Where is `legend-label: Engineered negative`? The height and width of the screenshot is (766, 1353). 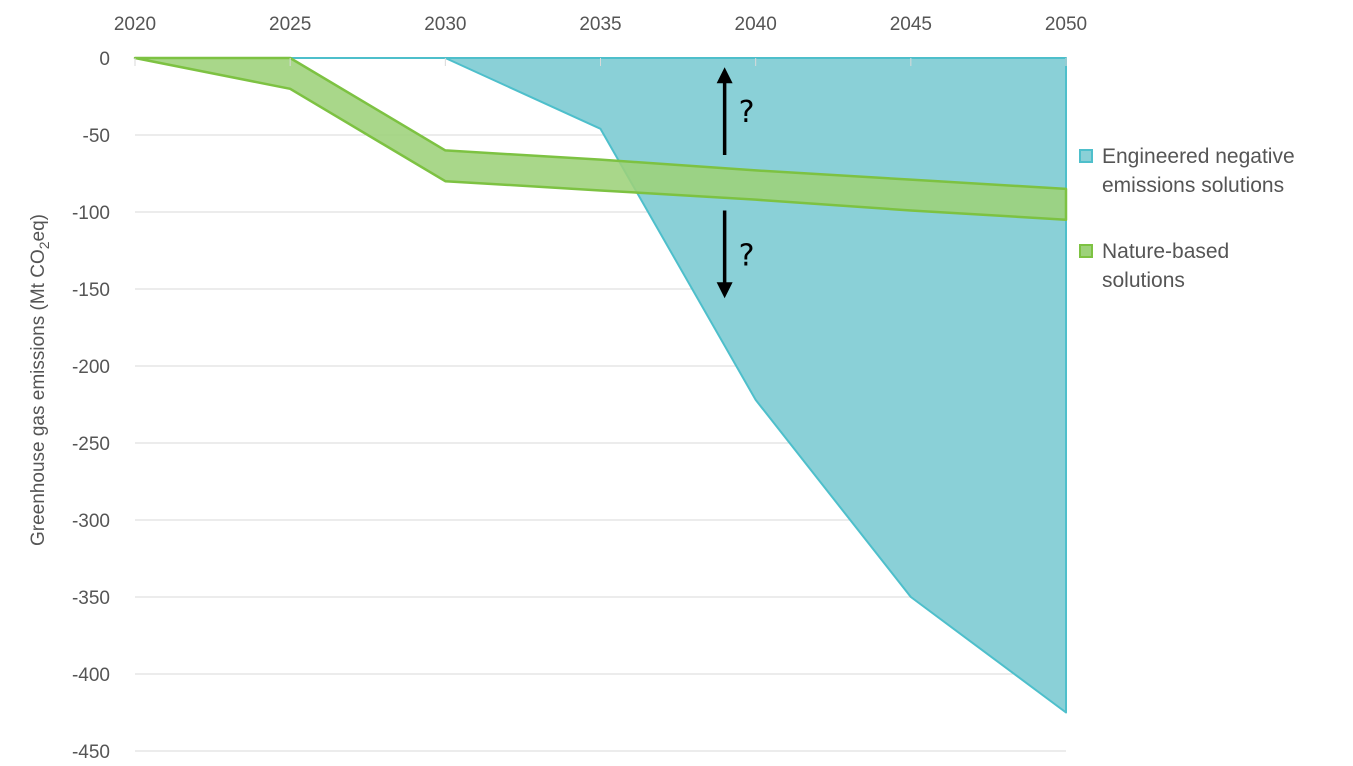 legend-label: Engineered negative is located at coordinates (1198, 156).